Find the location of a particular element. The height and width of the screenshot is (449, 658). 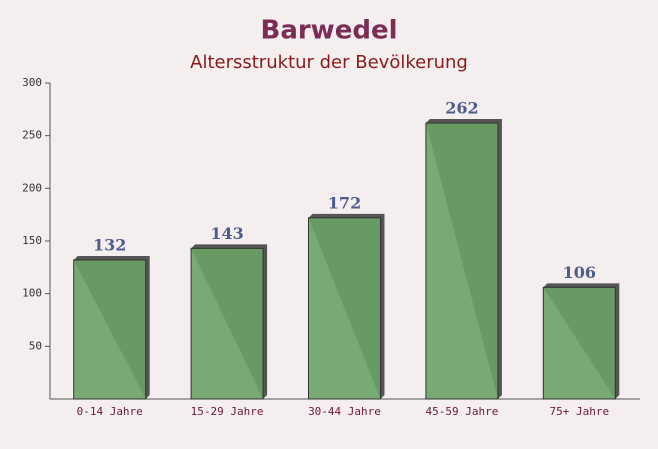

y-tick-label: 300 is located at coordinates (32, 82).